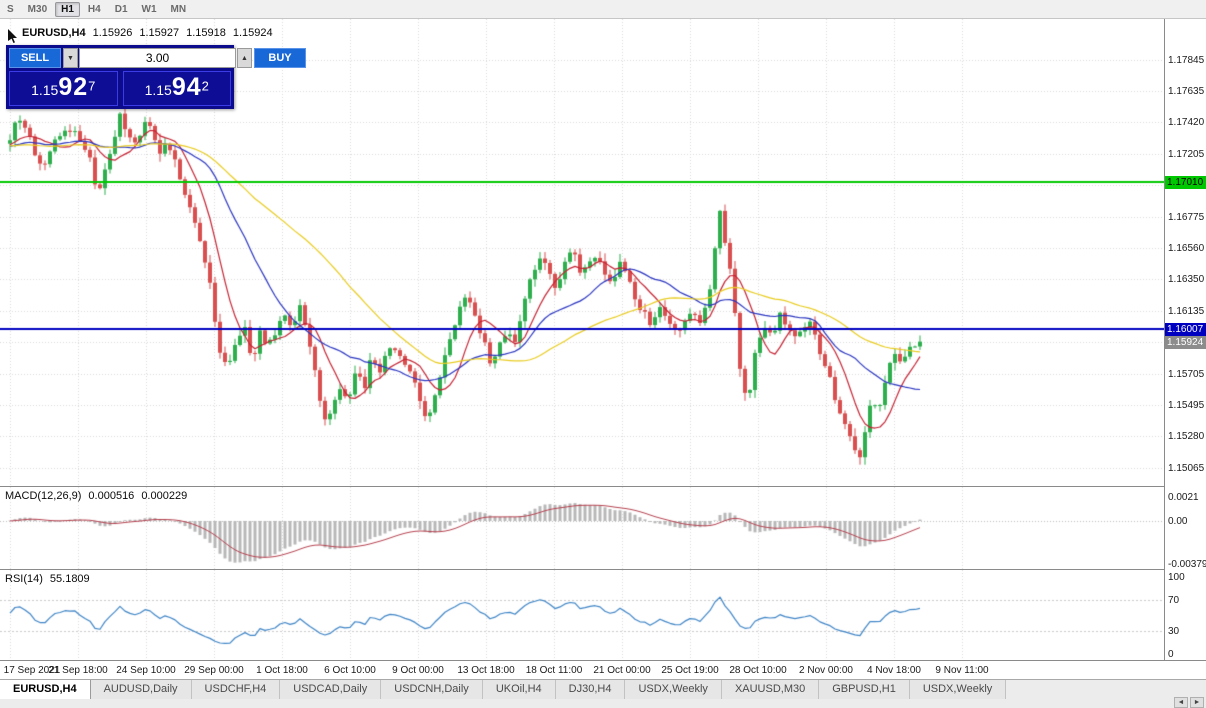 This screenshot has width=1206, height=708. I want to click on buy-price-display: 1.15942, so click(176, 88).